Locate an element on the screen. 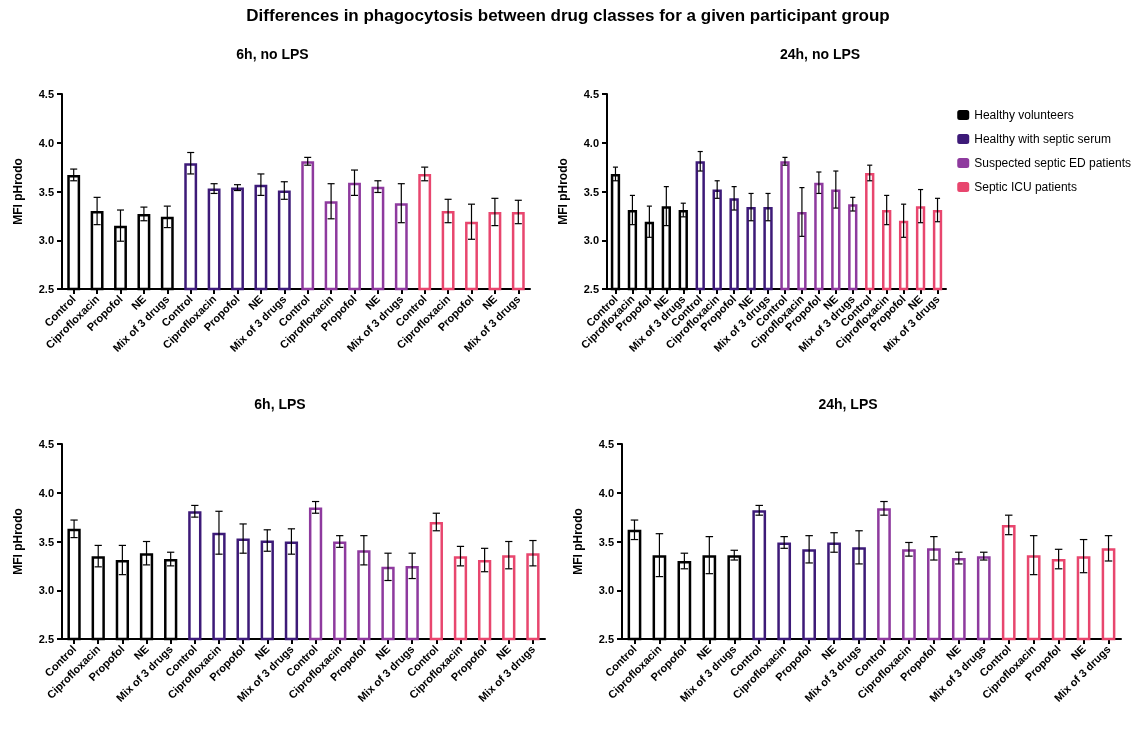  legend-label: Suspected septic ED patients is located at coordinates (1053, 163).